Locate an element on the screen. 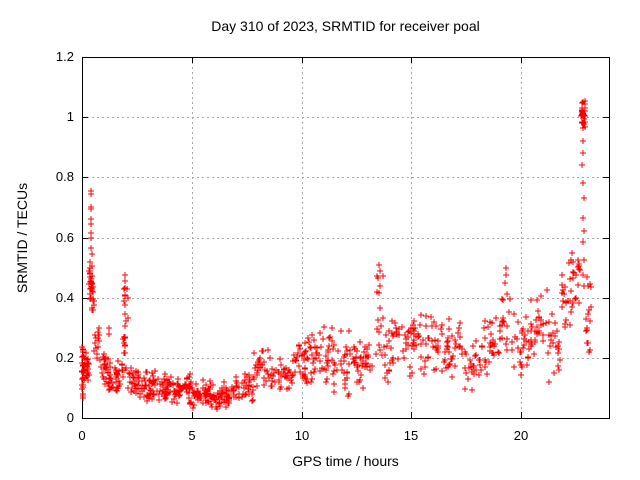  y-tick-label: 0.6 is located at coordinates (64, 237).